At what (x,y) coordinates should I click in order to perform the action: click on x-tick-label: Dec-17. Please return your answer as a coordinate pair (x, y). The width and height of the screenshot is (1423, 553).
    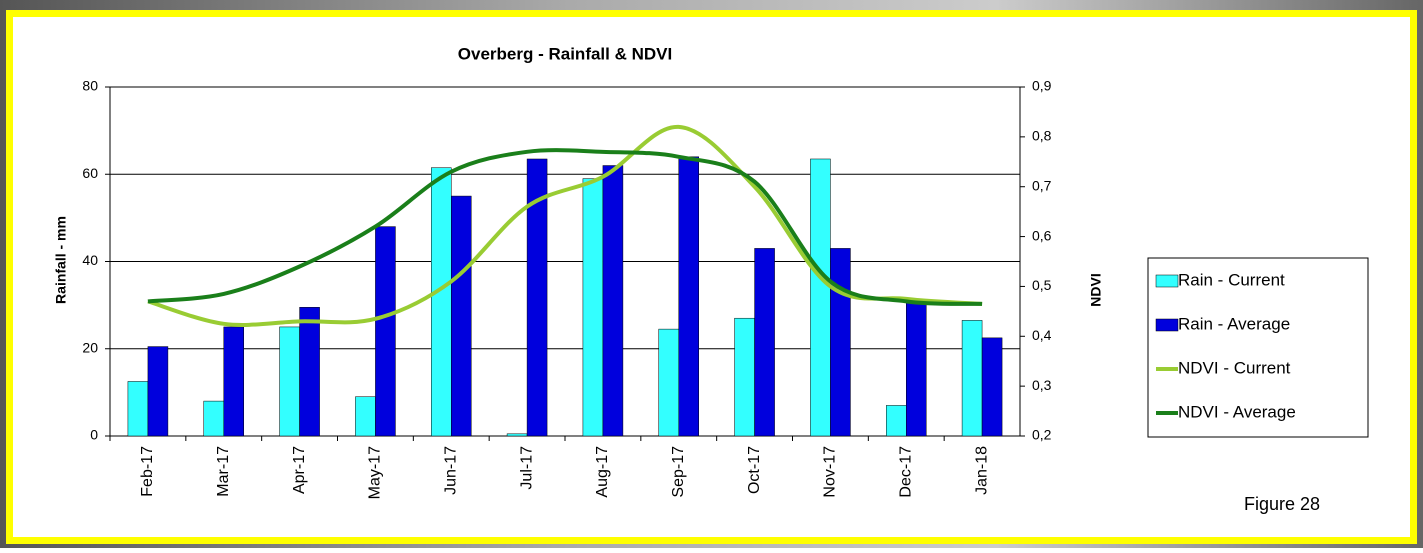
    Looking at the image, I should click on (905, 472).